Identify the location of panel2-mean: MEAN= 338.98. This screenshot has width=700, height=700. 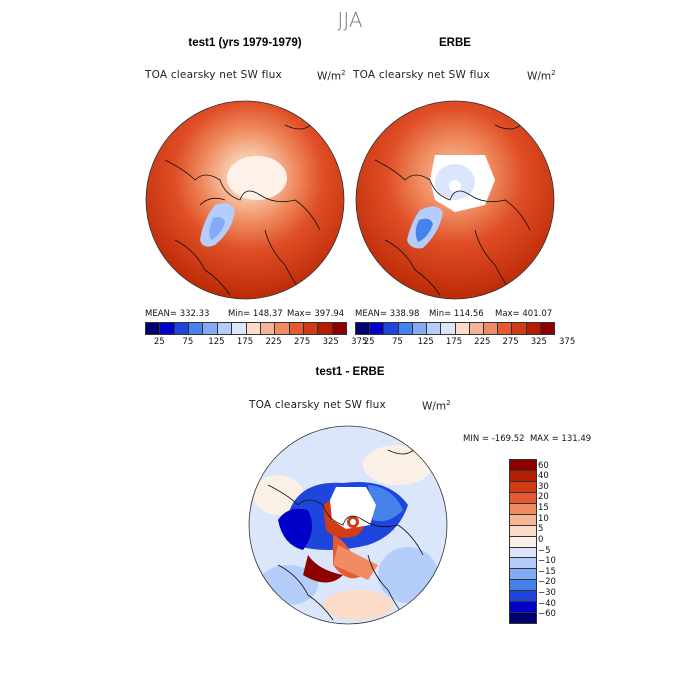
(387, 314).